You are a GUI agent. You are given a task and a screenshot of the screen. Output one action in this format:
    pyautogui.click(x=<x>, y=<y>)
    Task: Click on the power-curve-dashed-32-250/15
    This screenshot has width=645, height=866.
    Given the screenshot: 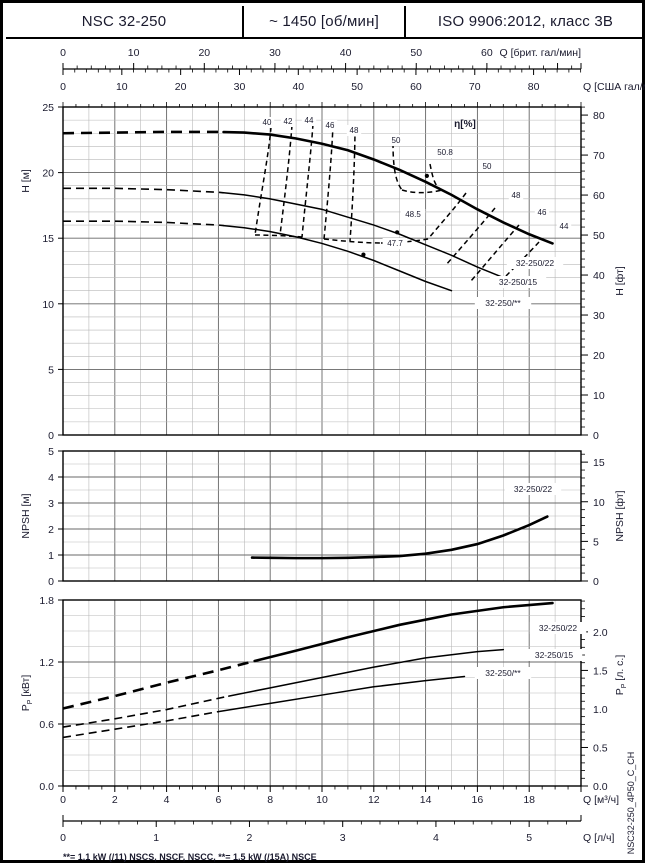 What is the action you would take?
    pyautogui.click(x=145, y=711)
    